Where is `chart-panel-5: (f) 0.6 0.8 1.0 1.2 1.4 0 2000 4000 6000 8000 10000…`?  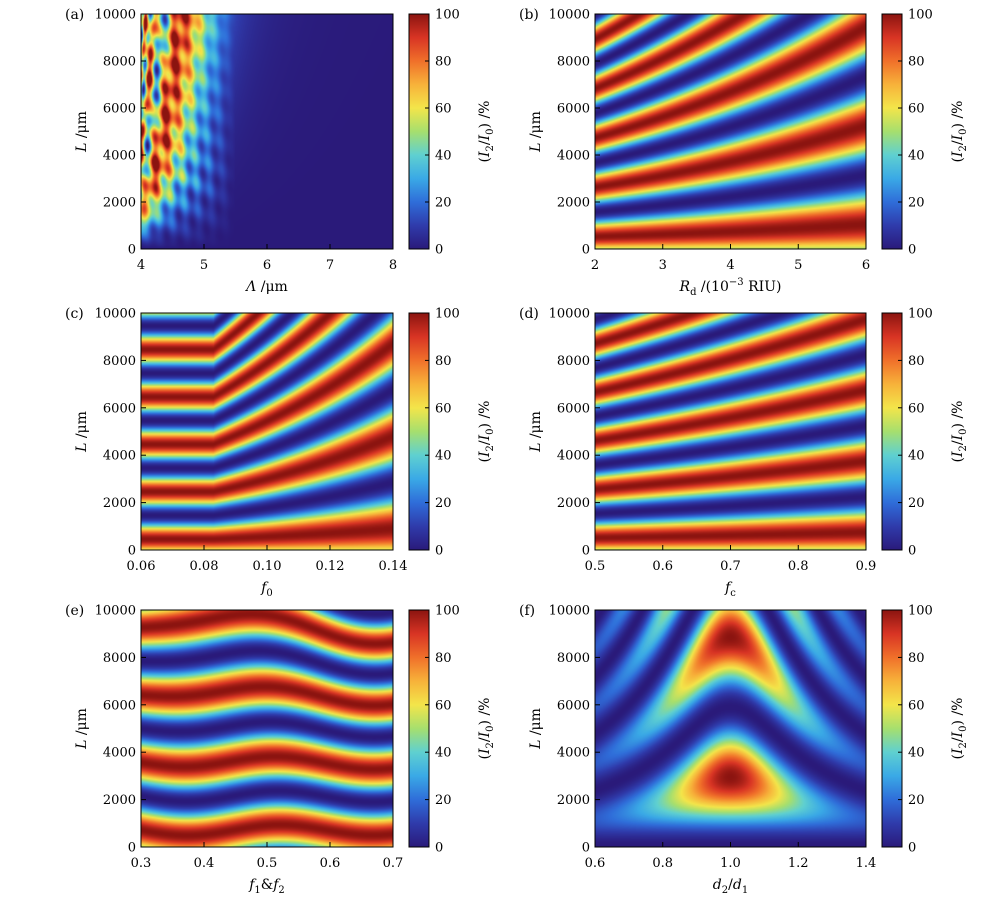 chart-panel-5: (f) 0.6 0.8 1.0 1.2 1.4 0 2000 4000 6000 8000 10000… is located at coordinates (744, 749).